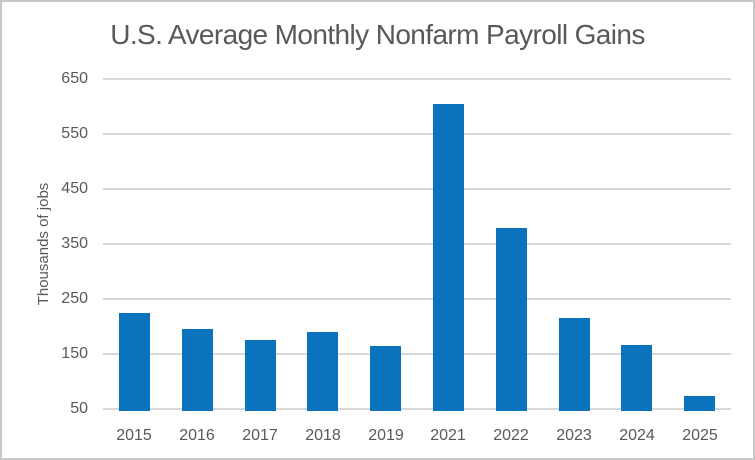  I want to click on y-axis-tick-label: 650, so click(74, 78).